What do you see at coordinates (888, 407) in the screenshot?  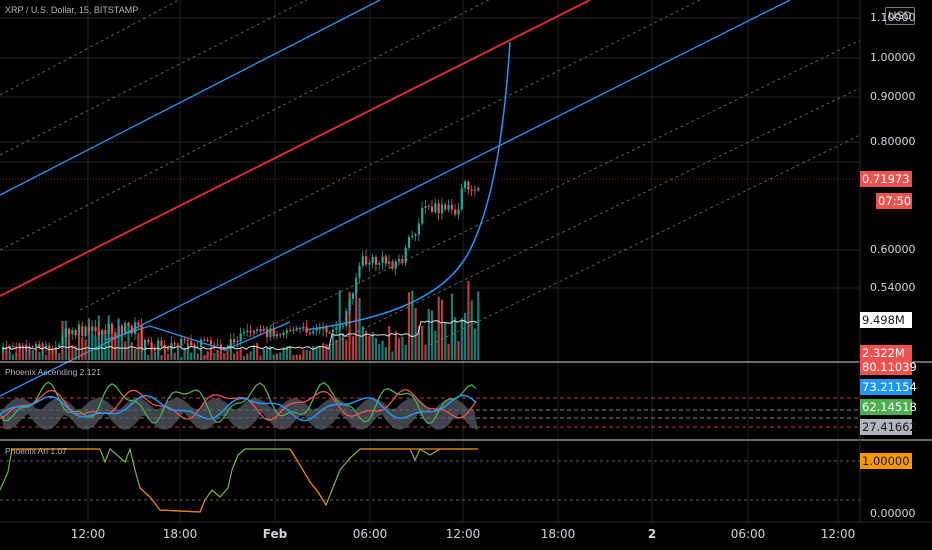 I see `osc-value-green: 62.14518` at bounding box center [888, 407].